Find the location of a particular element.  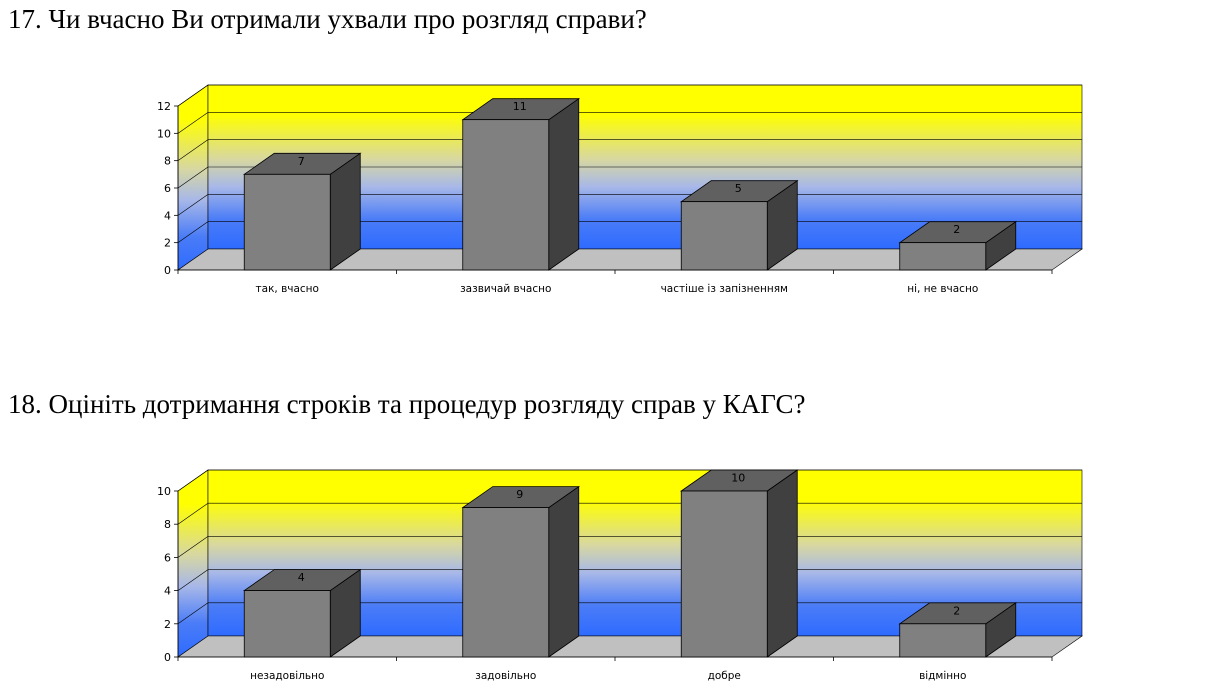

category-label: частіше із запізненням is located at coordinates (724, 289).